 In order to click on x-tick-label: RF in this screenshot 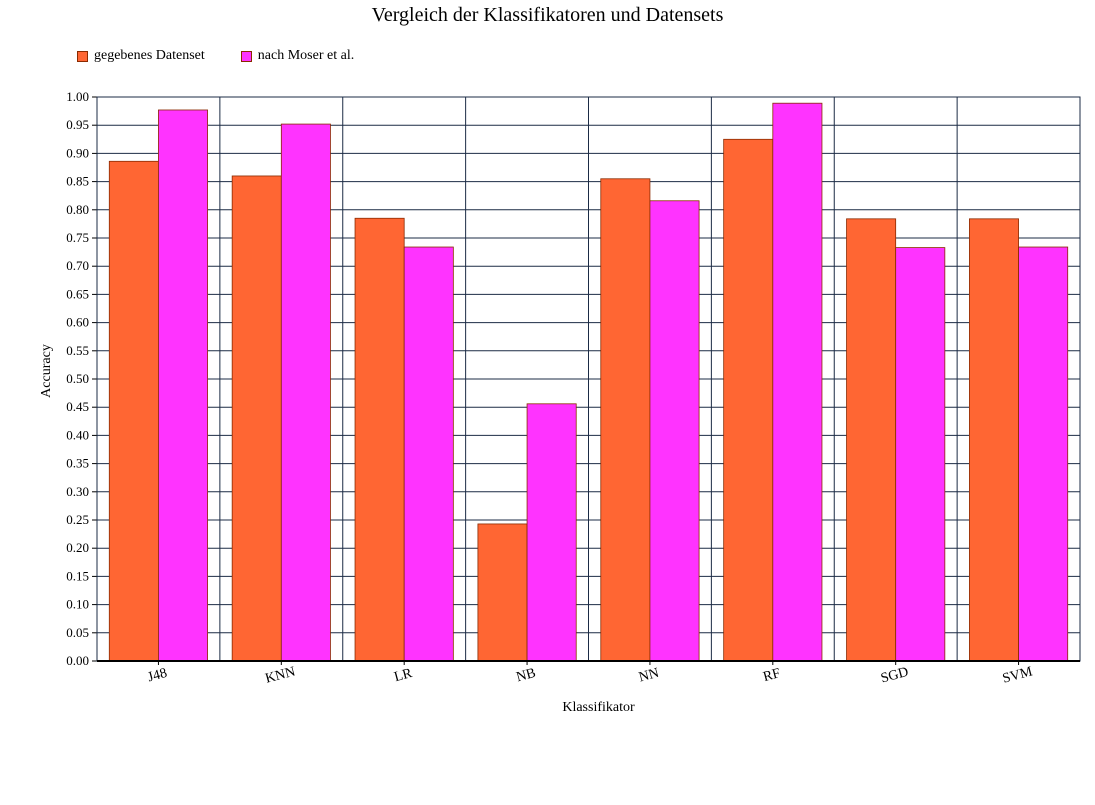, I will do `click(772, 675)`.